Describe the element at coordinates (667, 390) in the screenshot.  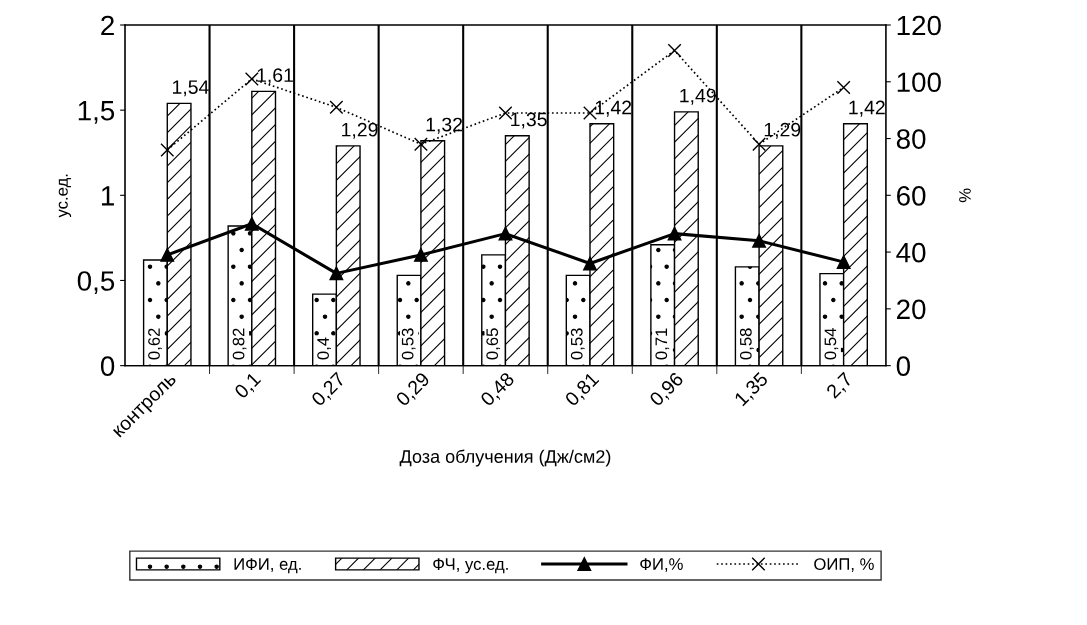
I see `x-tick-label: 0,96` at that location.